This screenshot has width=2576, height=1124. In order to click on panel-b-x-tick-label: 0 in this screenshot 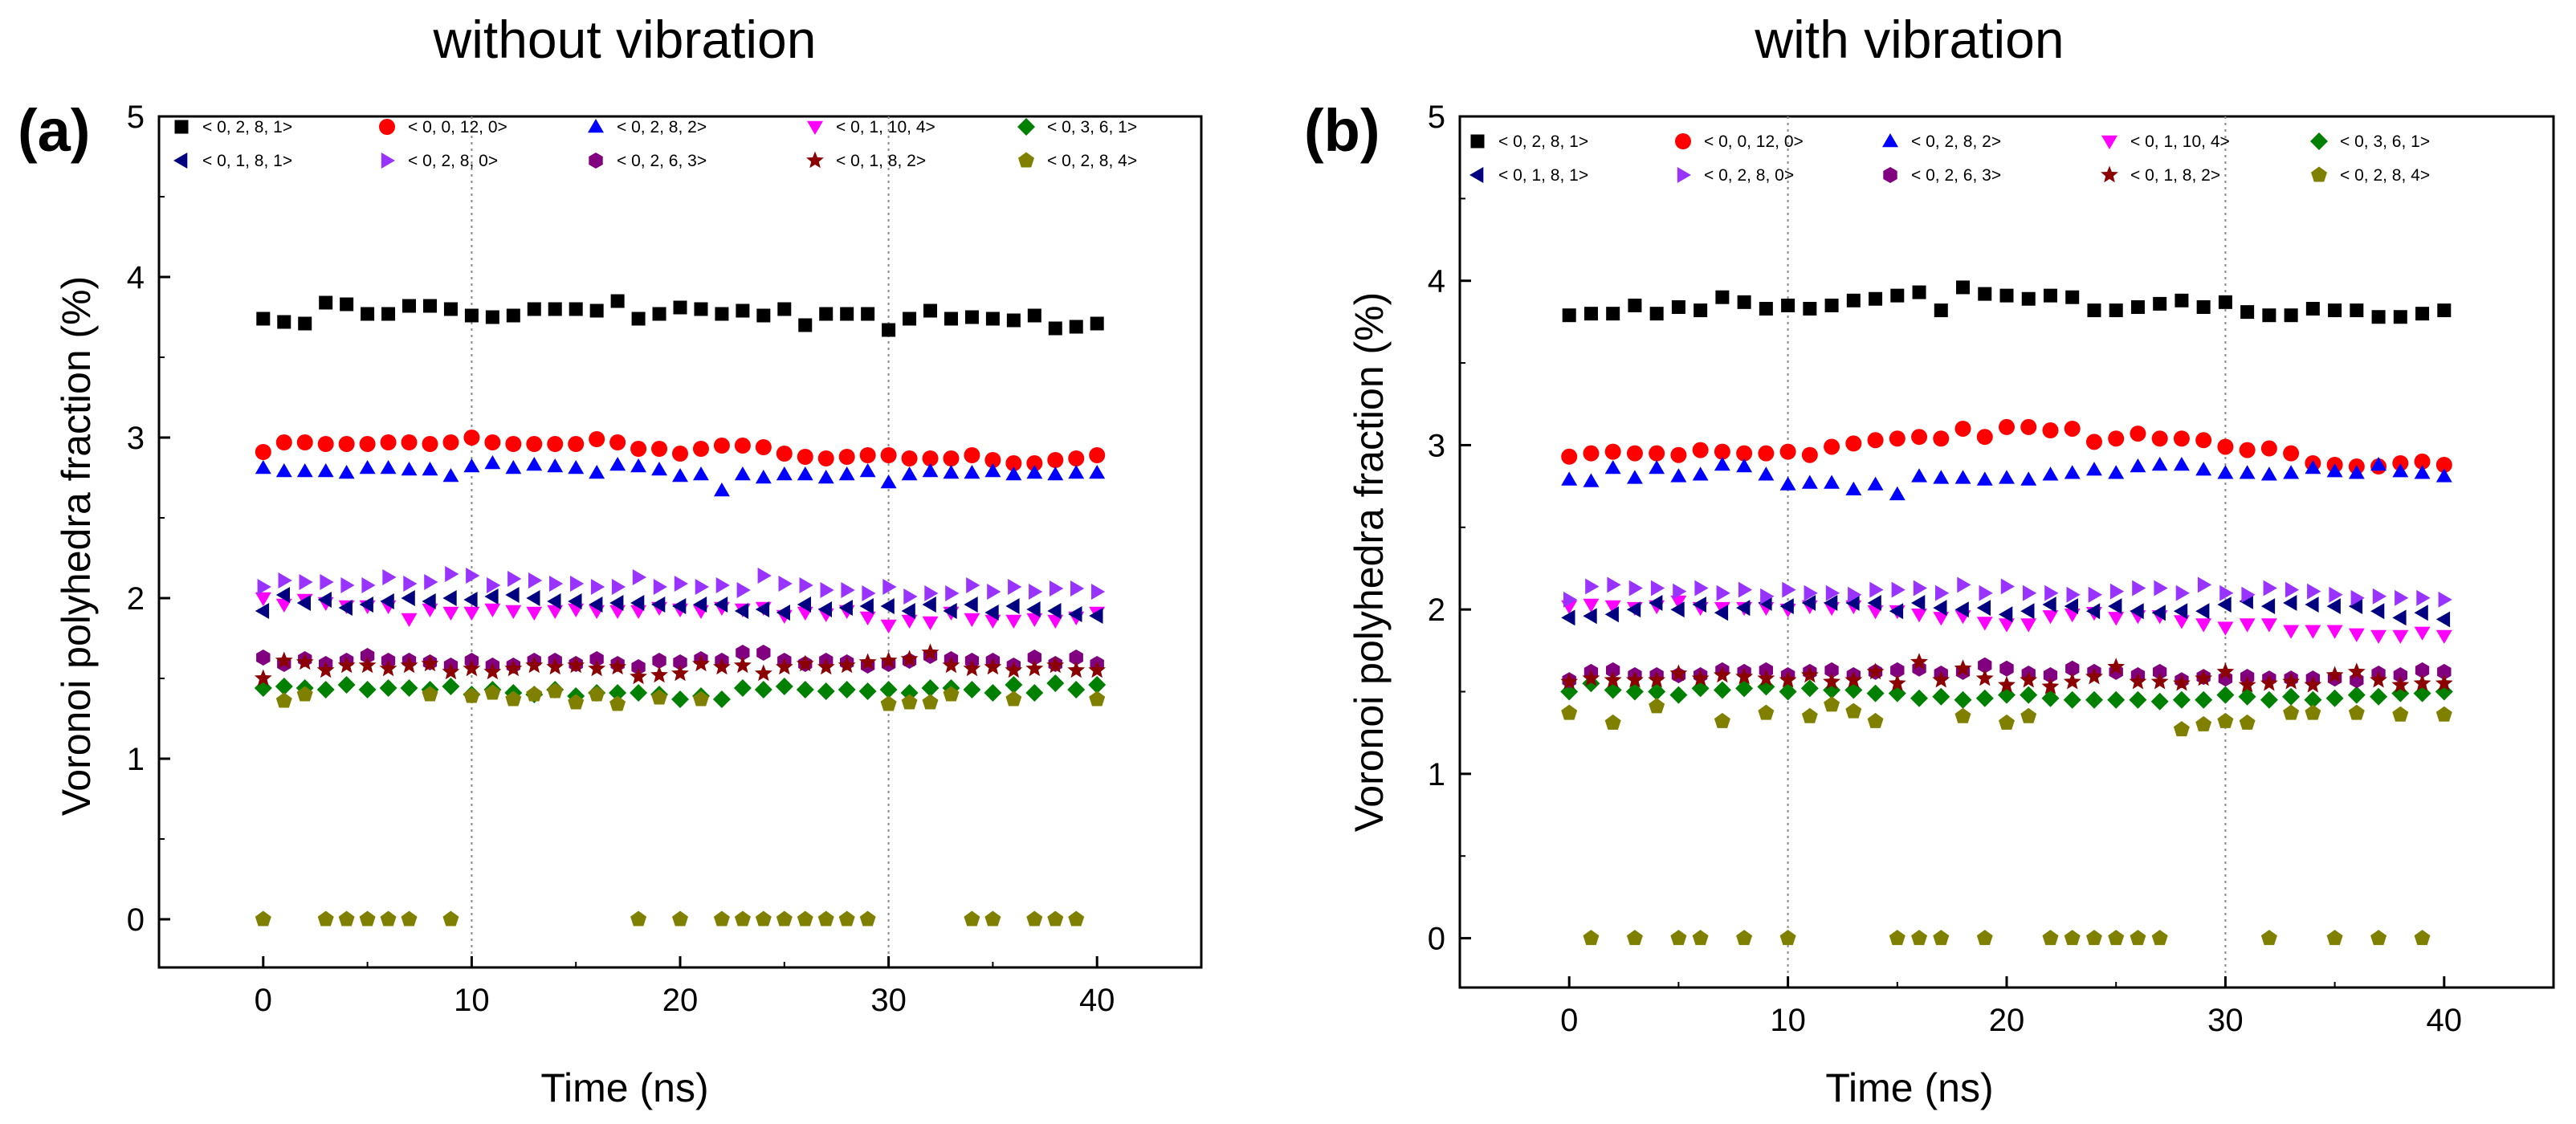, I will do `click(1569, 1020)`.